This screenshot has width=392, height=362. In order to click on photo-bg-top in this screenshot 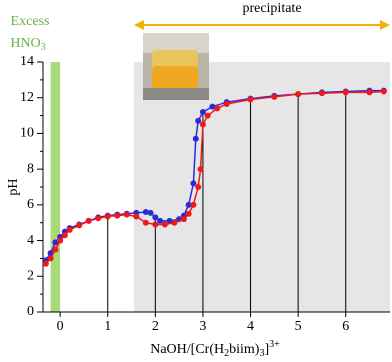, I will do `click(176, 43)`.